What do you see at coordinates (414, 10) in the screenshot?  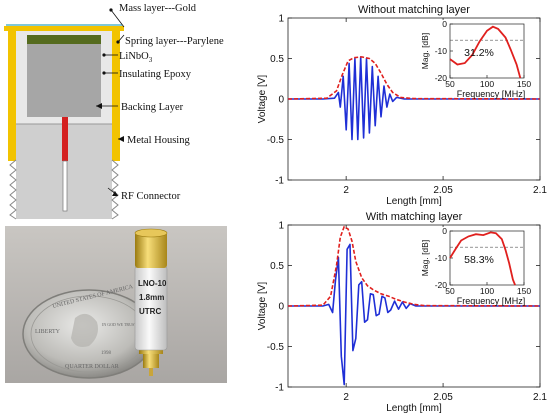 I see `chart-title: Without matching layer` at bounding box center [414, 10].